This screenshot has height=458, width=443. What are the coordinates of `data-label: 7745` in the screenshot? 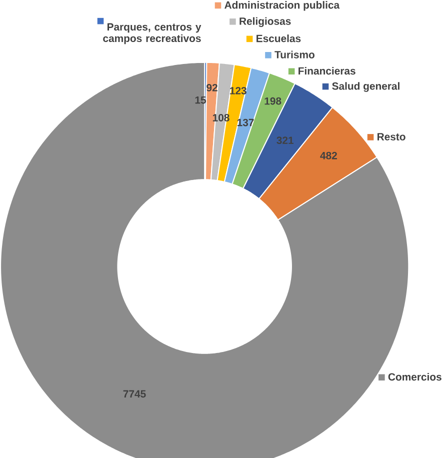 It's located at (134, 394).